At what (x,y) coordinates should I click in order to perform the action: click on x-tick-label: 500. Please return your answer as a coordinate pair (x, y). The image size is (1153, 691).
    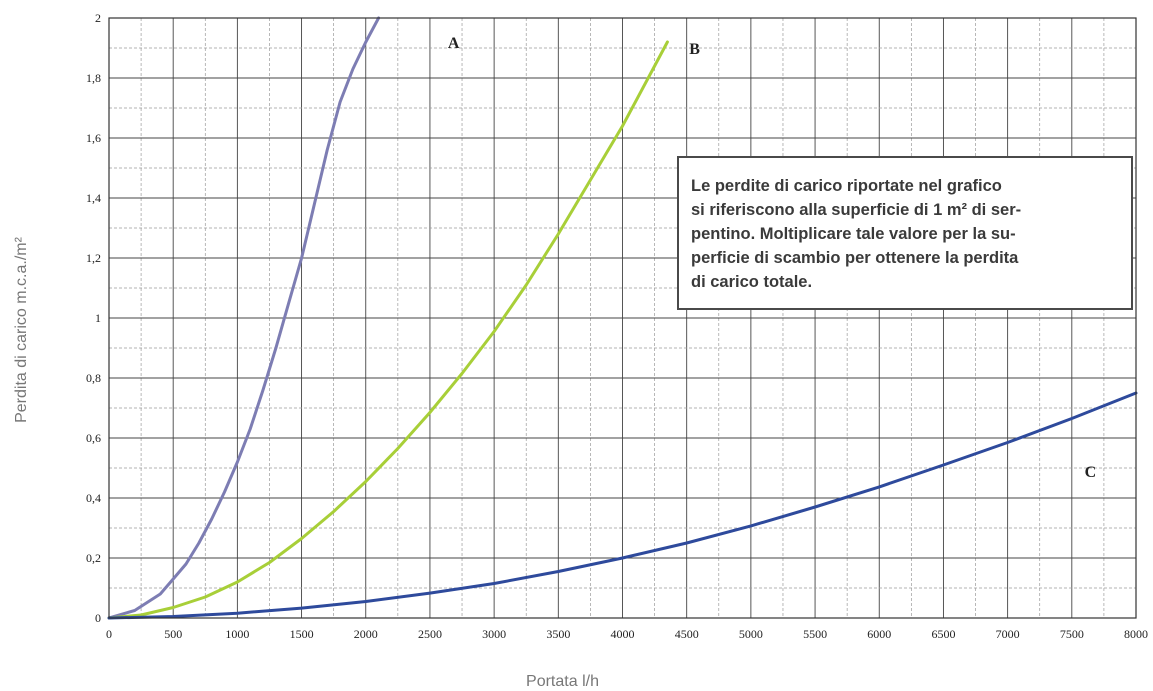
    Looking at the image, I should click on (173, 634).